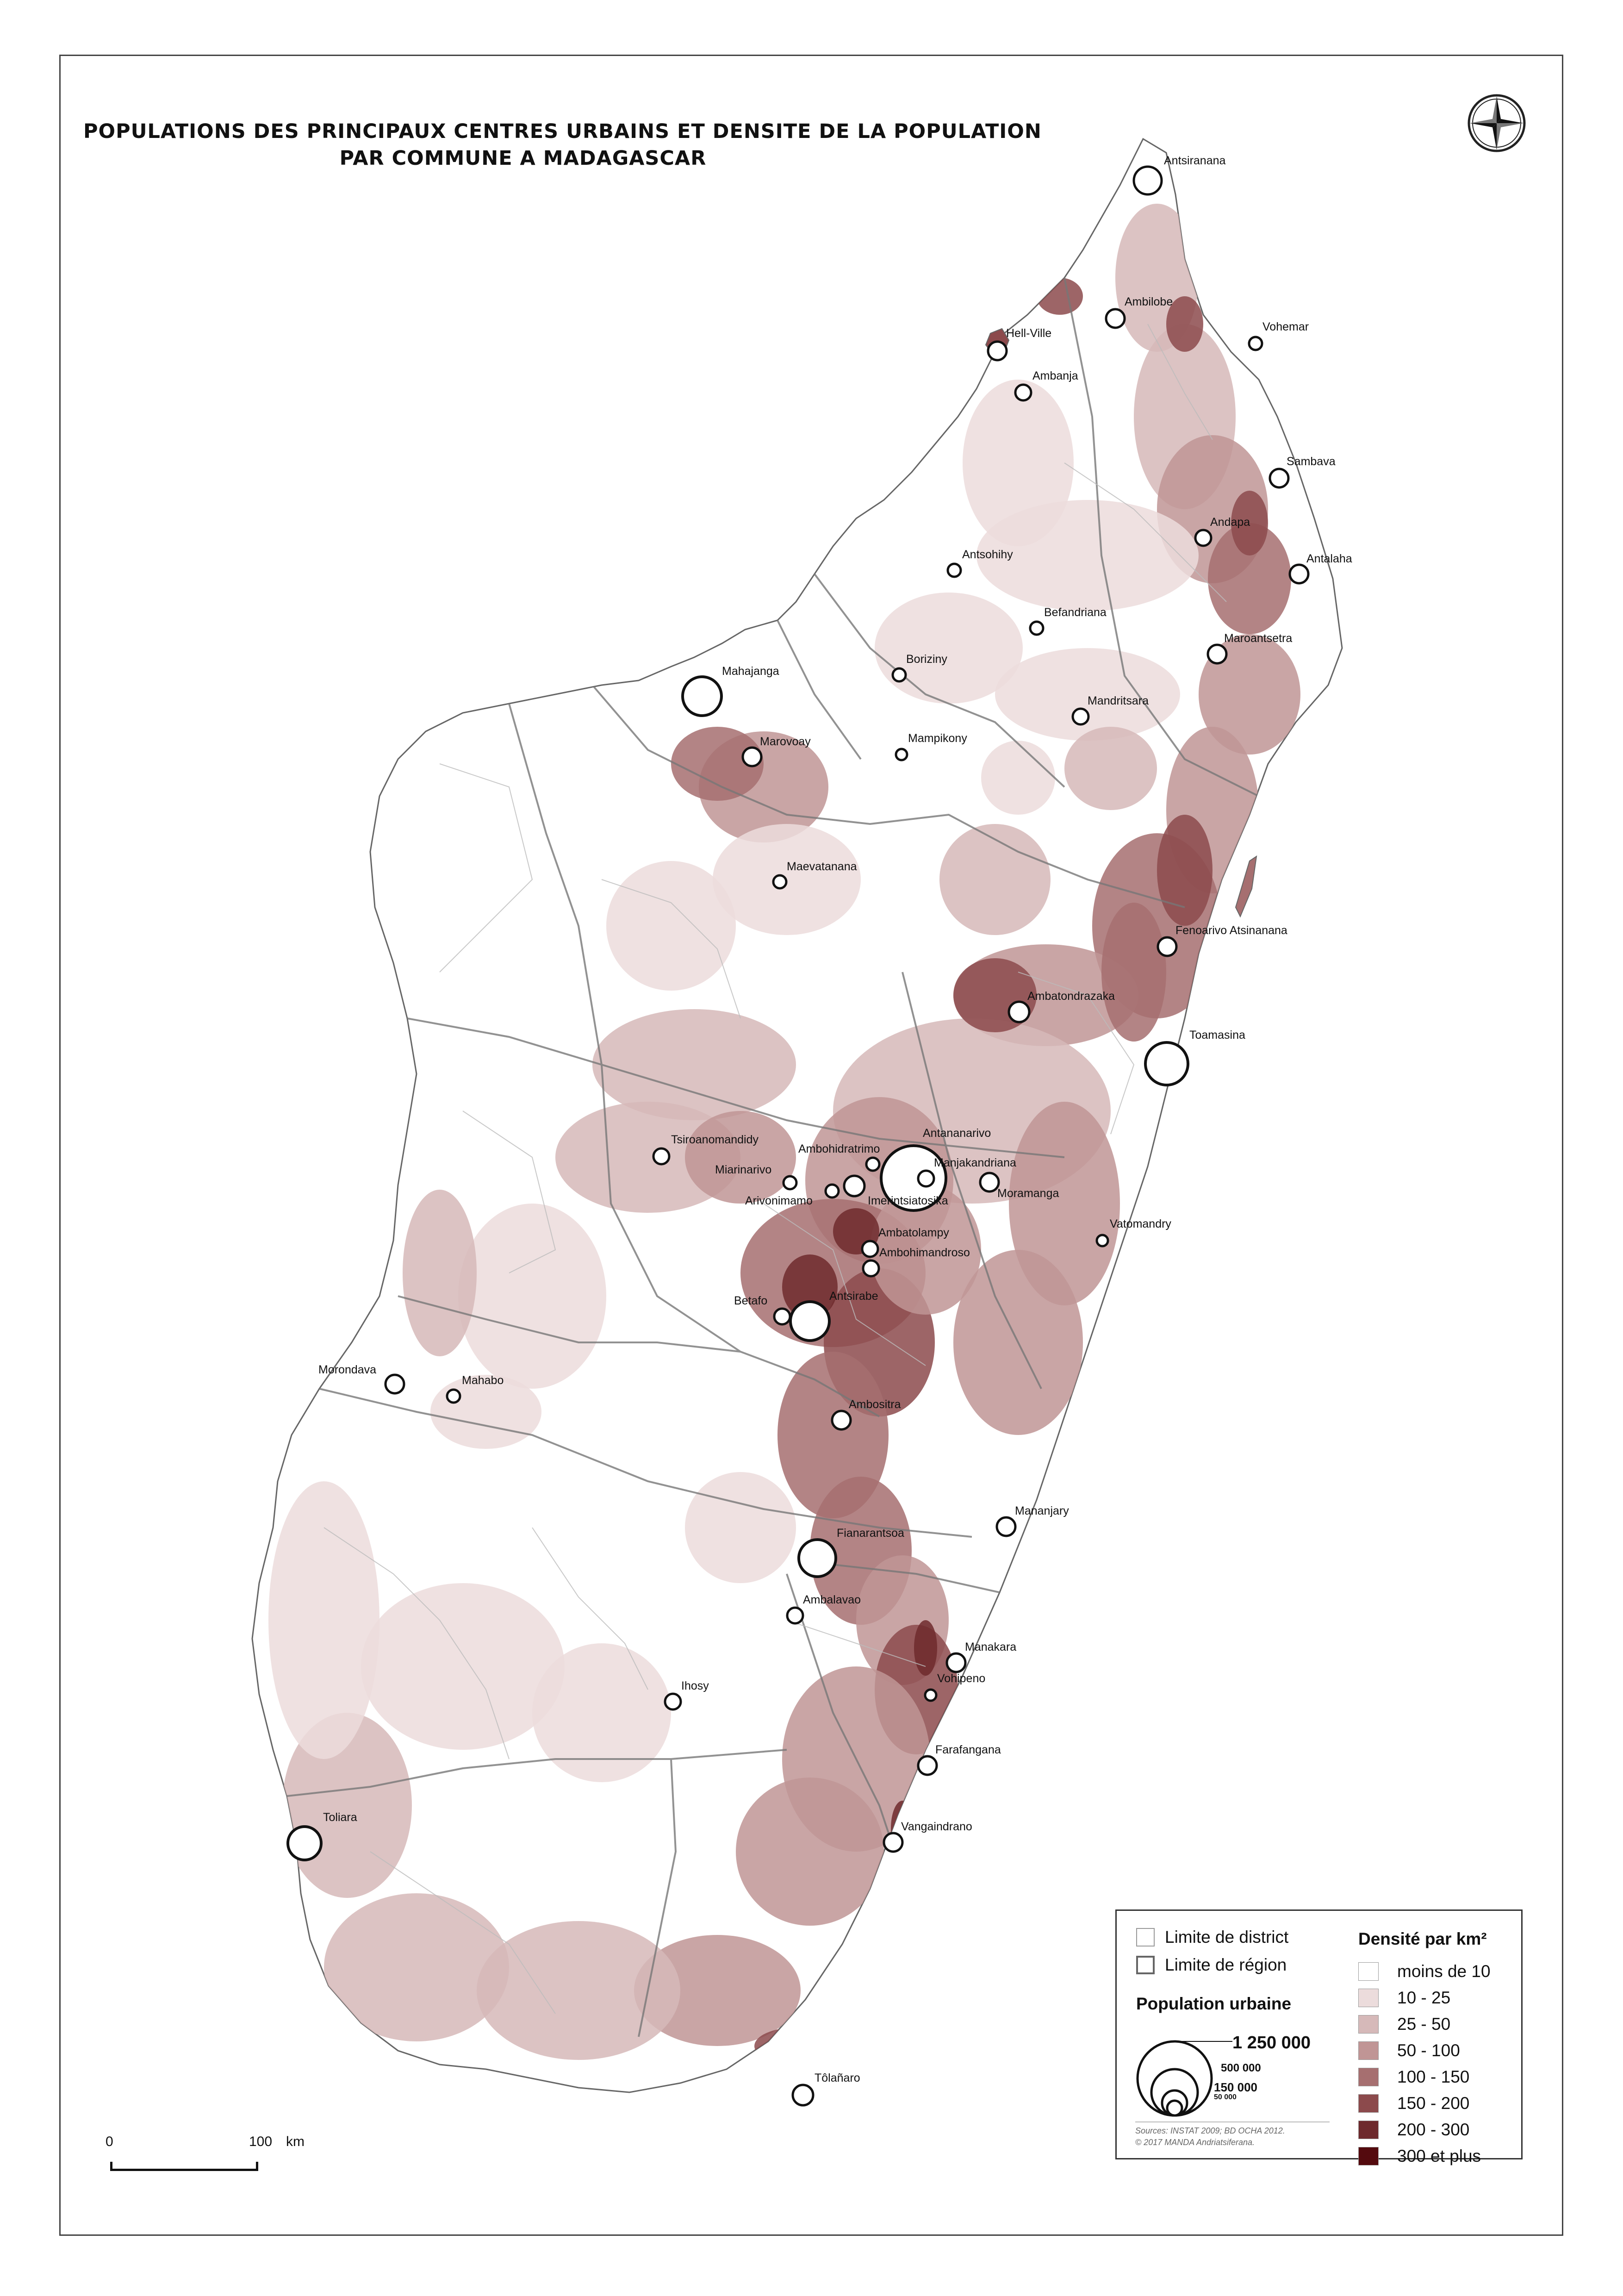 Image resolution: width=1623 pixels, height=2296 pixels. What do you see at coordinates (1184, 2078) in the screenshot?
I see `population-circles-legend` at bounding box center [1184, 2078].